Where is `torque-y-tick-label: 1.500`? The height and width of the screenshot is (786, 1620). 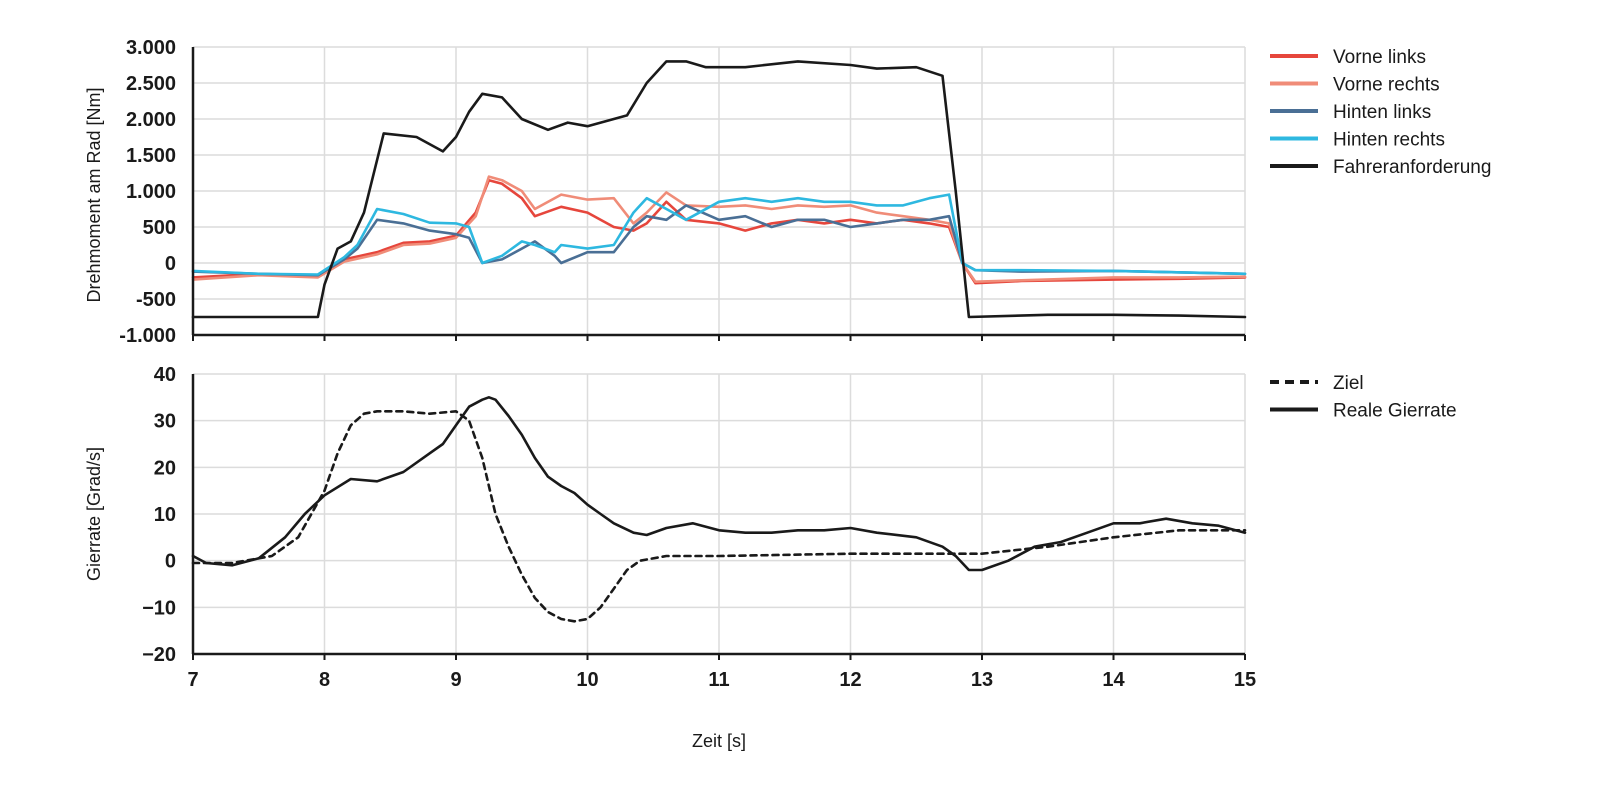
torque-y-tick-label: 1.500 is located at coordinates (151, 156).